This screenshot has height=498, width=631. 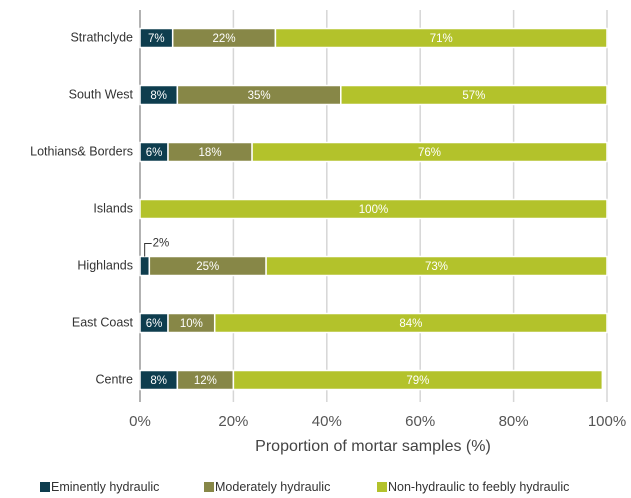 I want to click on value-label: 7%, so click(x=156, y=39).